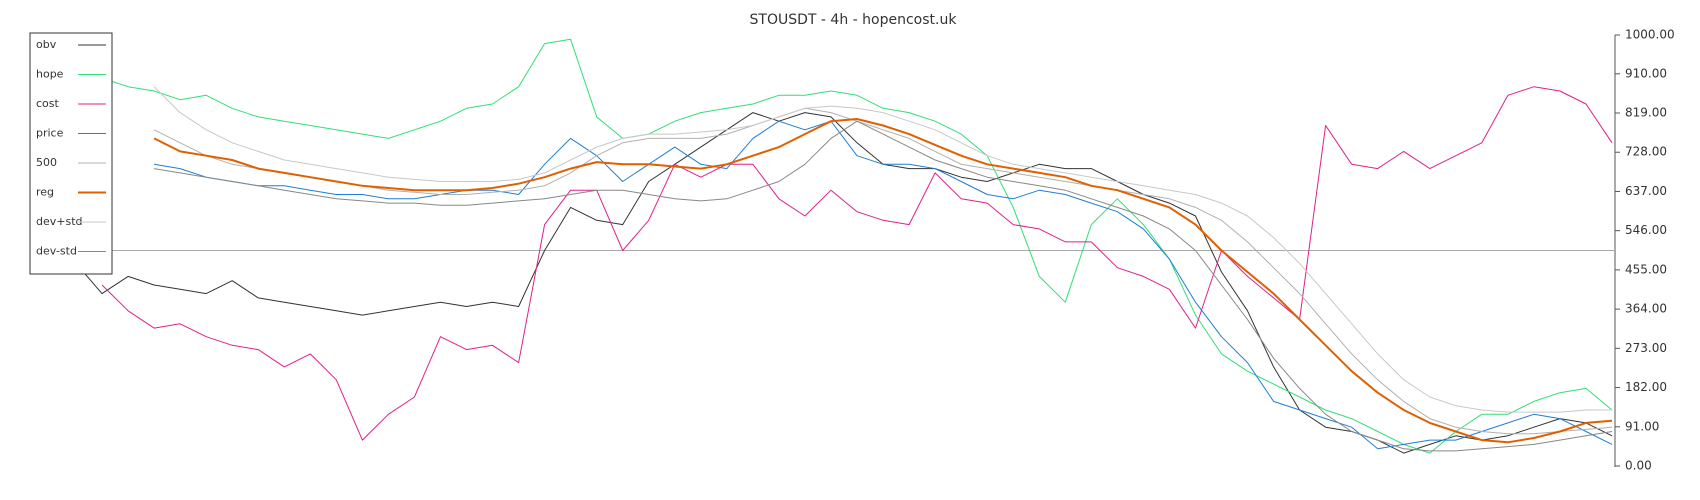 The image size is (1700, 500). I want to click on legend-label: cost, so click(48, 103).